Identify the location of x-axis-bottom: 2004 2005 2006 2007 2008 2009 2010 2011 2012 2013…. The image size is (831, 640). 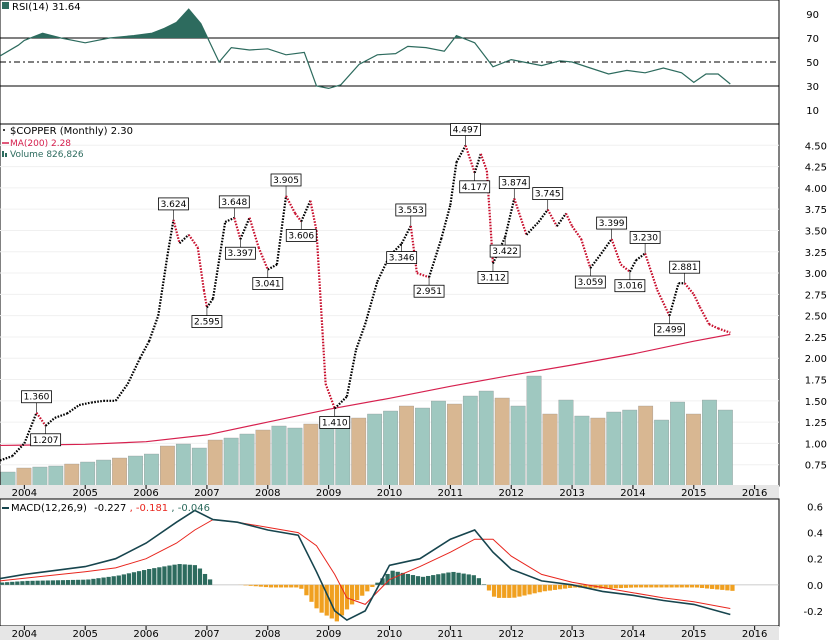
(389, 633).